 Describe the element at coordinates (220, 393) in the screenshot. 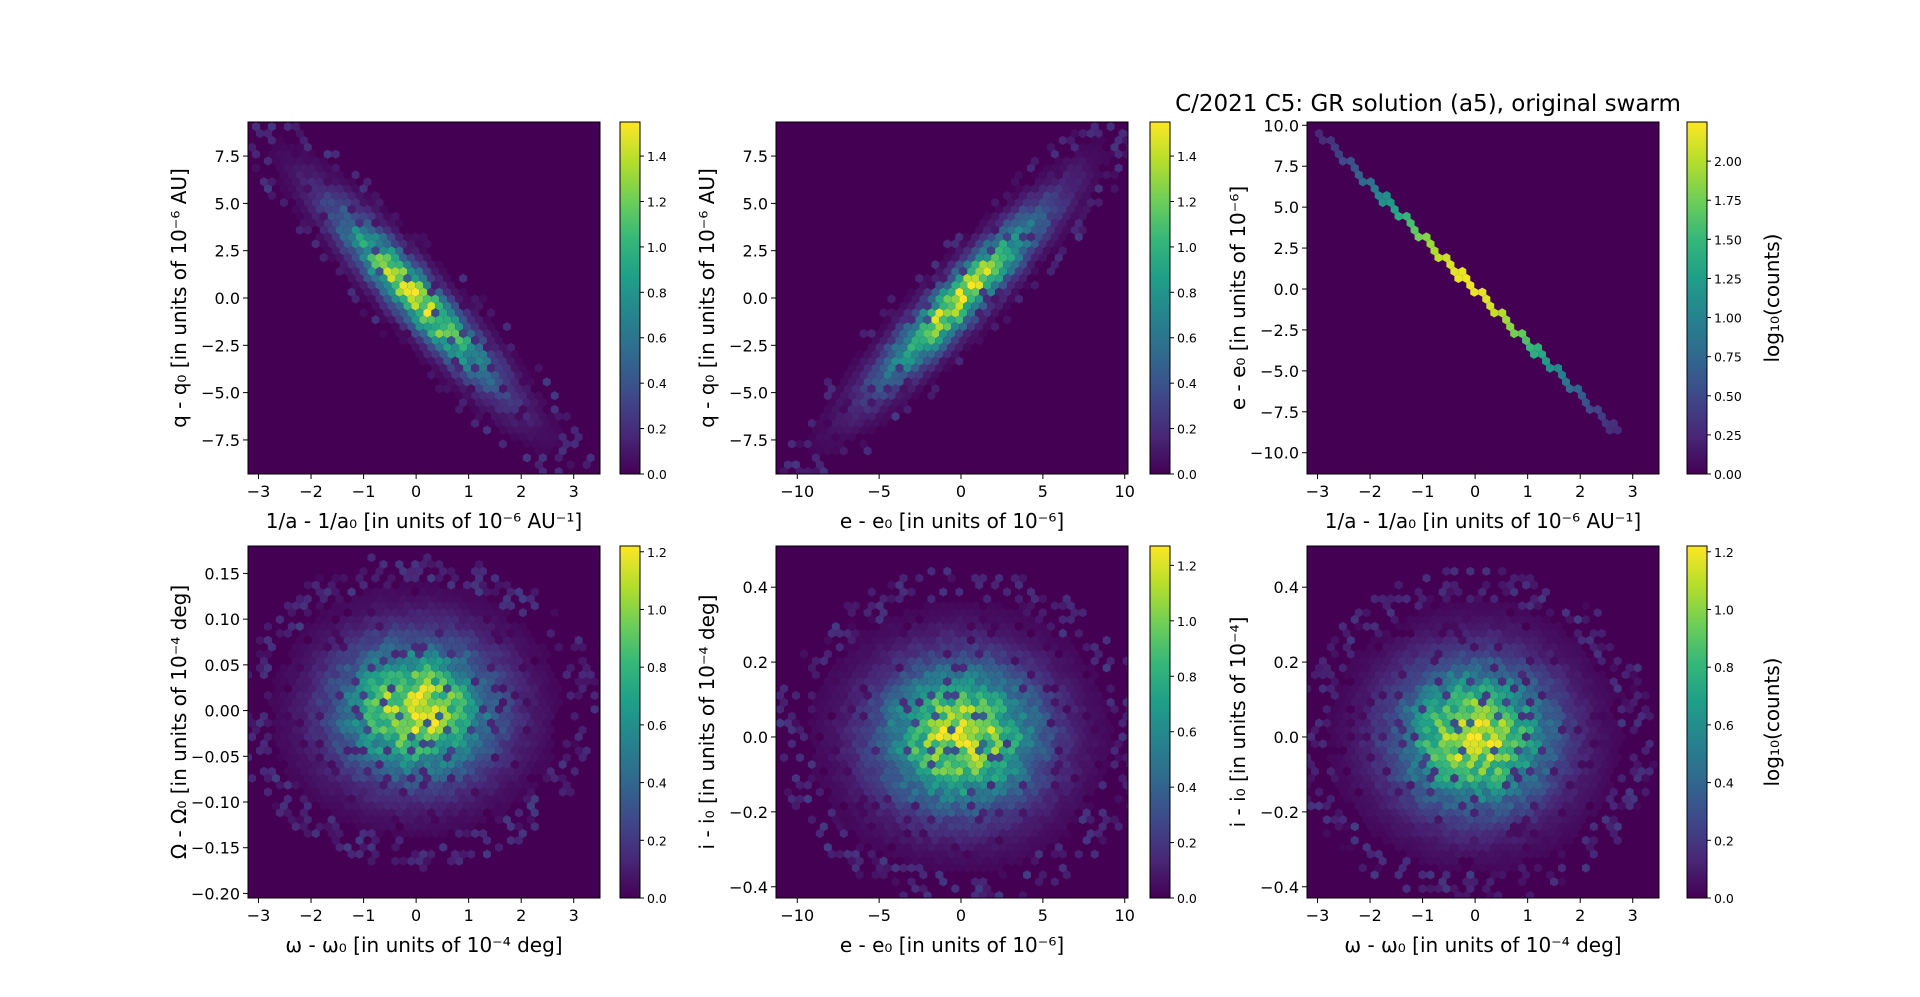

I see `y-tick-label: −5.0` at that location.